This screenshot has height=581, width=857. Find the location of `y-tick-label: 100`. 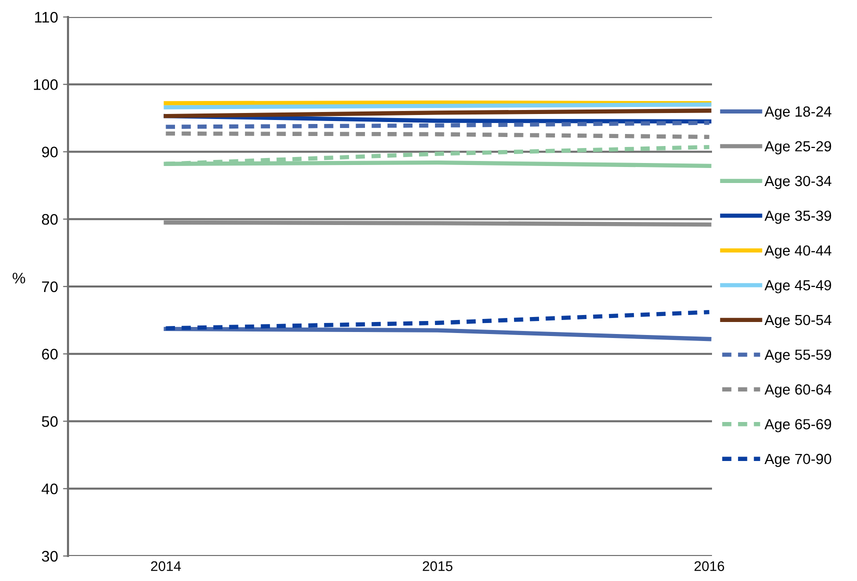

y-tick-label: 100 is located at coordinates (46, 84).